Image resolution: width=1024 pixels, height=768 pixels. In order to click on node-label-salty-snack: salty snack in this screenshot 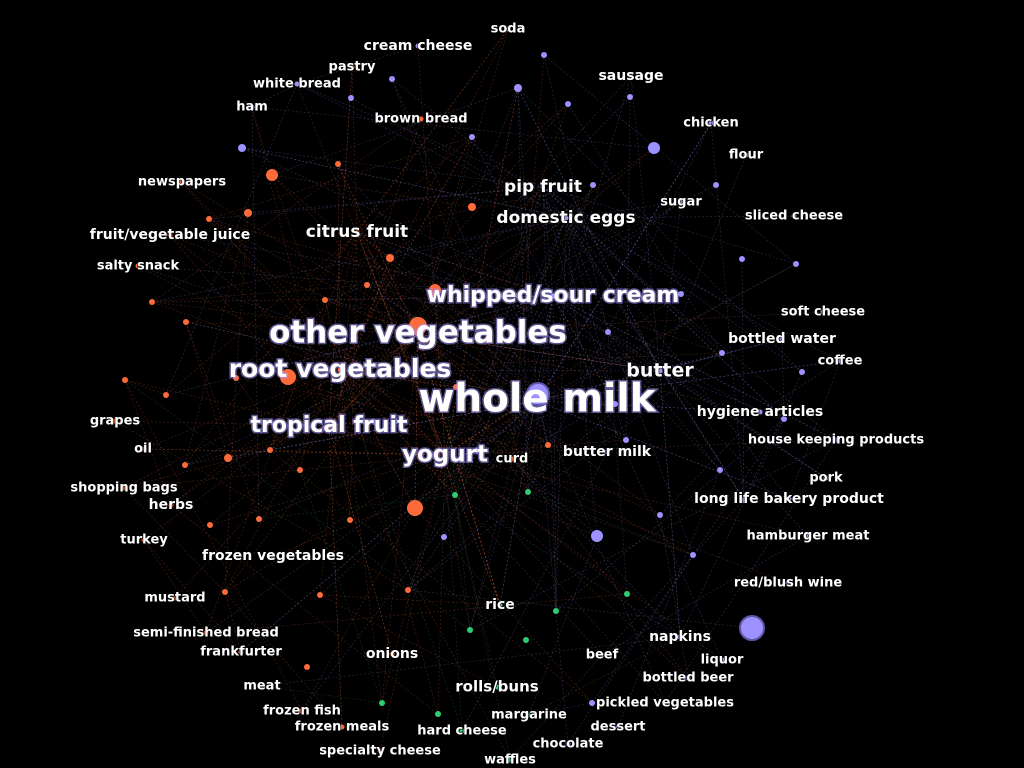, I will do `click(138, 266)`.